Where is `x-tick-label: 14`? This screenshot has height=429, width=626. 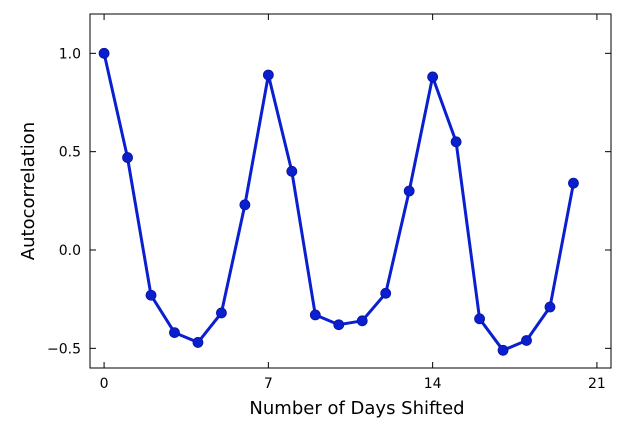 x-tick-label: 14 is located at coordinates (433, 384).